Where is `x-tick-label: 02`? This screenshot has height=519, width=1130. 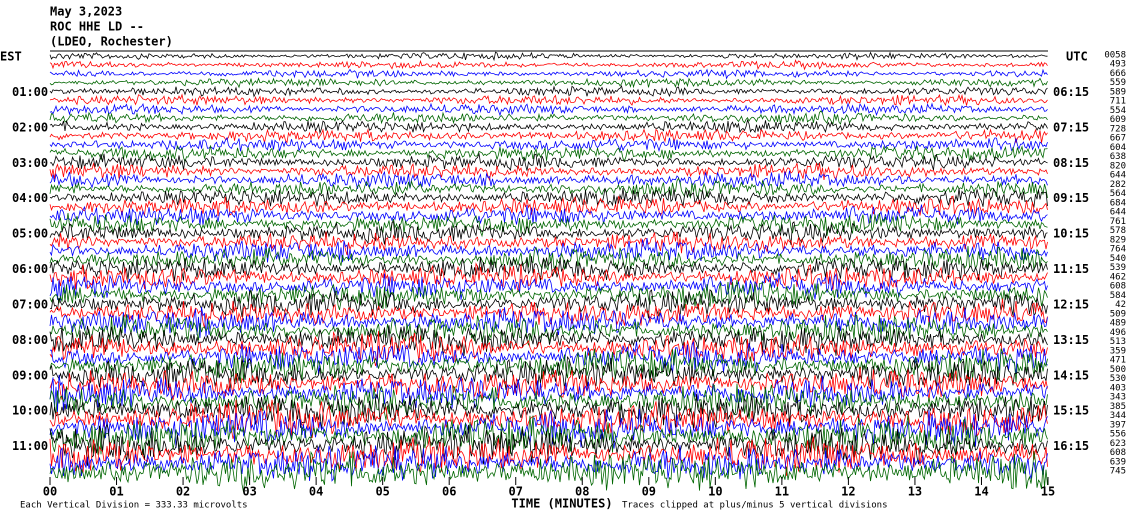
x-tick-label: 02 is located at coordinates (183, 492).